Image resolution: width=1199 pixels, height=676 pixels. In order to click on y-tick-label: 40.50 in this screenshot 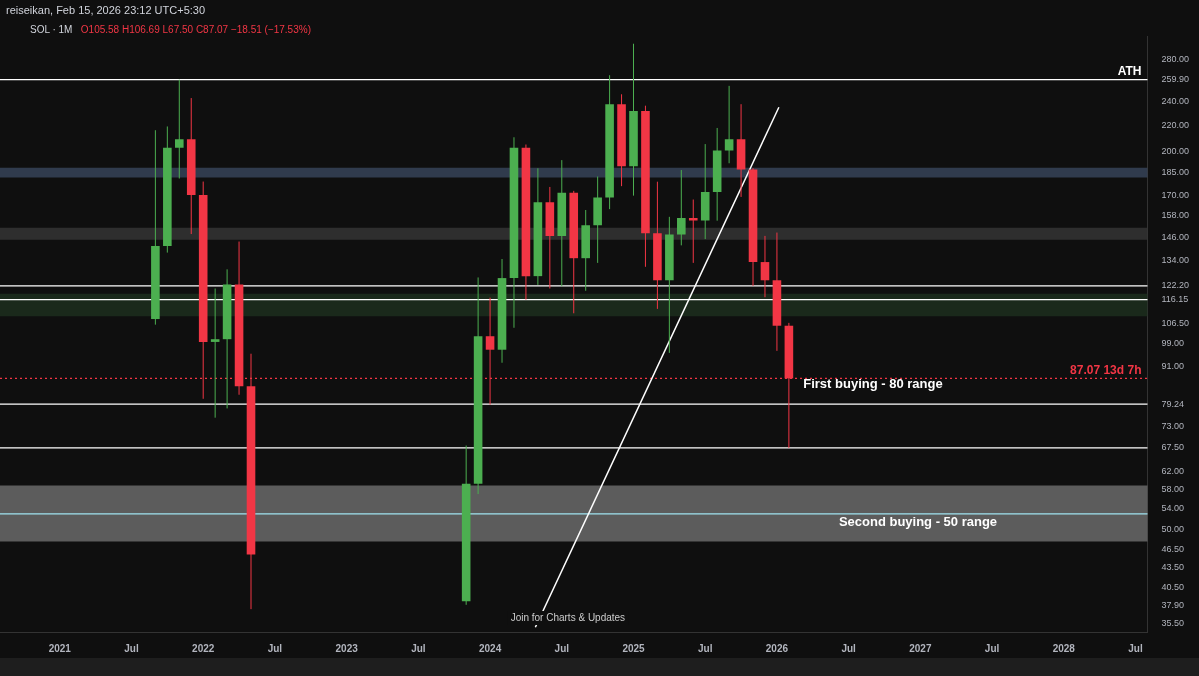, I will do `click(1172, 586)`.